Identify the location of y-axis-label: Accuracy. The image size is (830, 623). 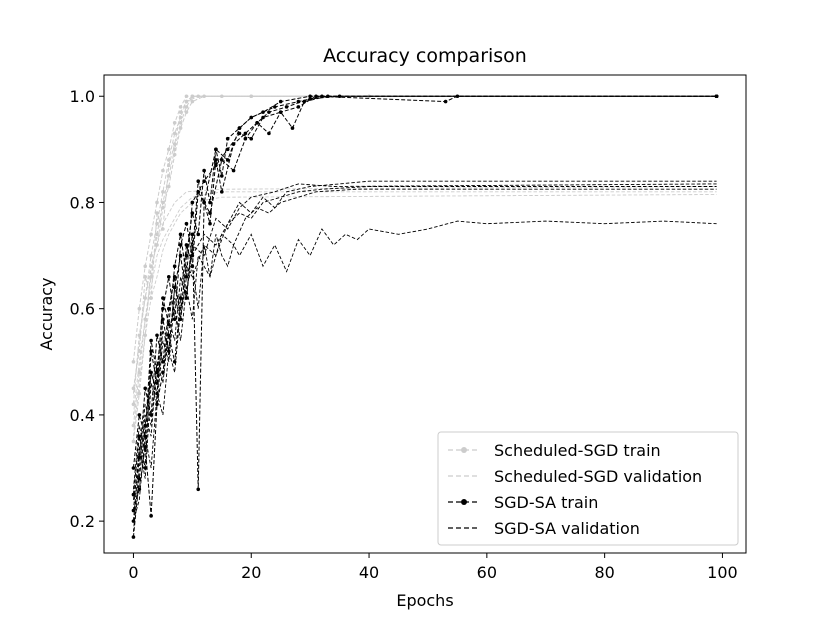
(46, 313).